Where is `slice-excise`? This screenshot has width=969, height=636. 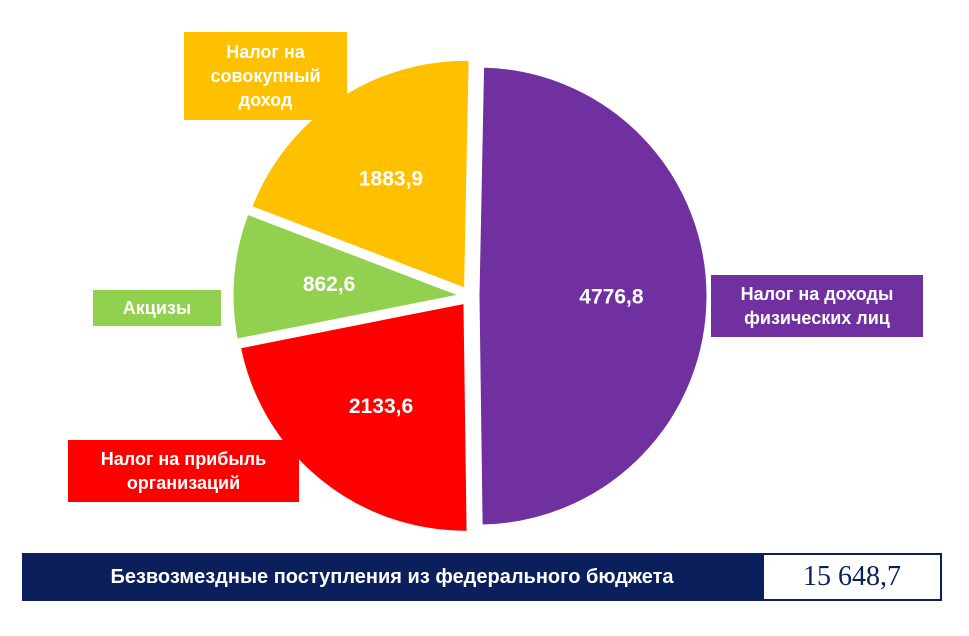 slice-excise is located at coordinates (349, 276).